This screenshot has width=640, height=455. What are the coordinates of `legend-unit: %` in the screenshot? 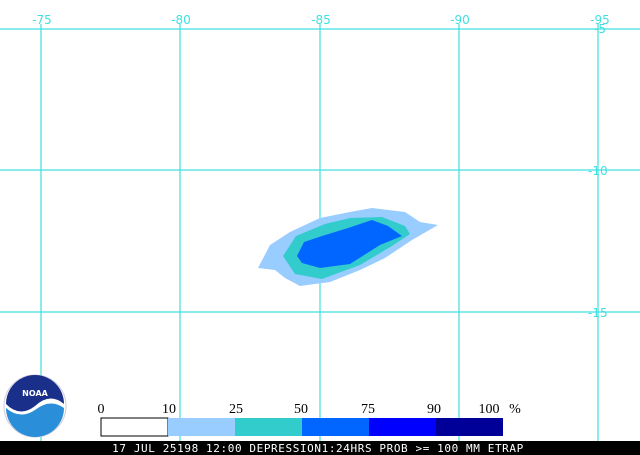 It's located at (515, 409).